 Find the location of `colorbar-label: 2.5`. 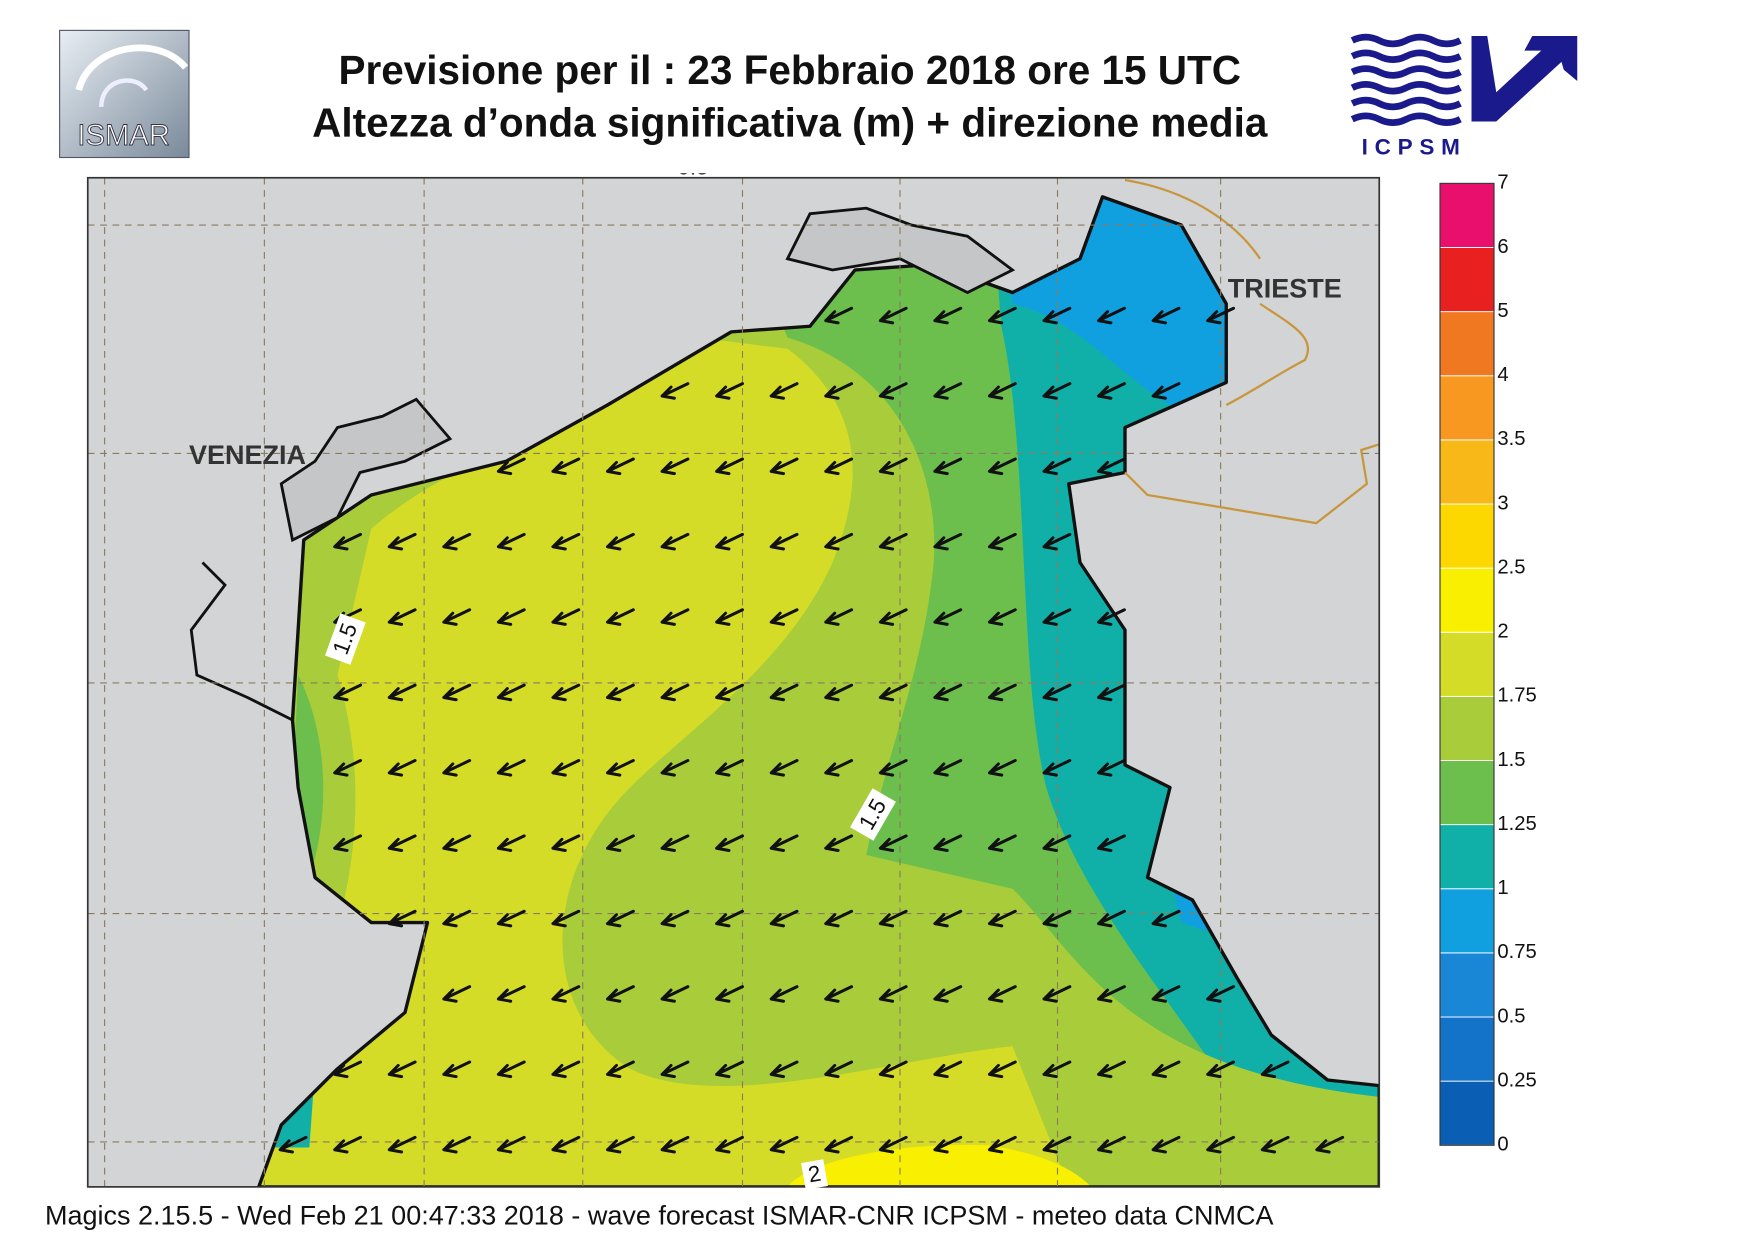

colorbar-label: 2.5 is located at coordinates (1511, 567).